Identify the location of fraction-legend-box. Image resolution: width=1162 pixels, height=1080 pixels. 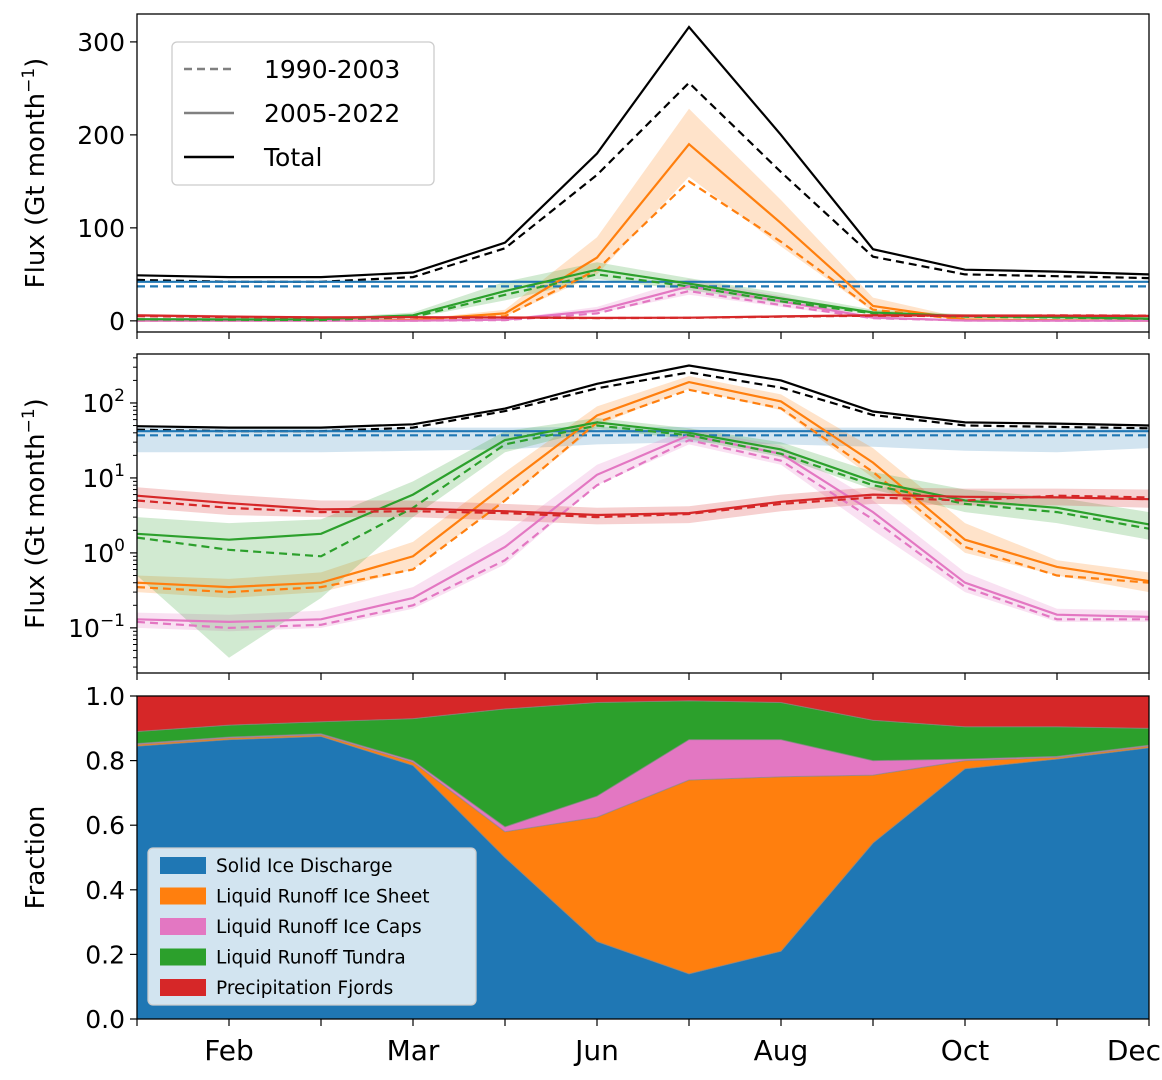
(312, 926).